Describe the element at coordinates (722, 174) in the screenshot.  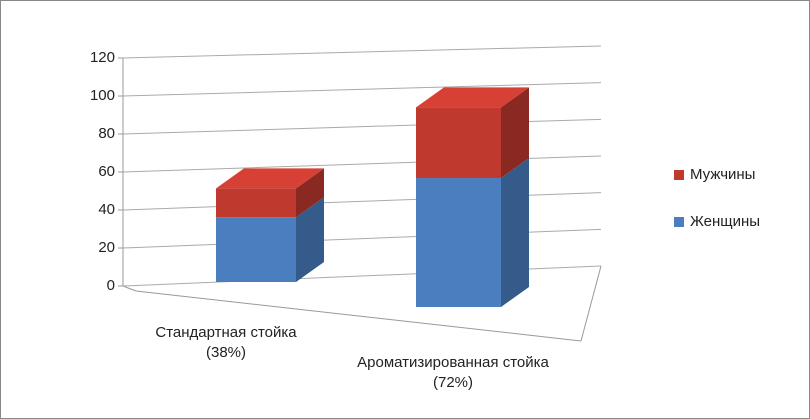
I see `legend-label: Мужчины` at that location.